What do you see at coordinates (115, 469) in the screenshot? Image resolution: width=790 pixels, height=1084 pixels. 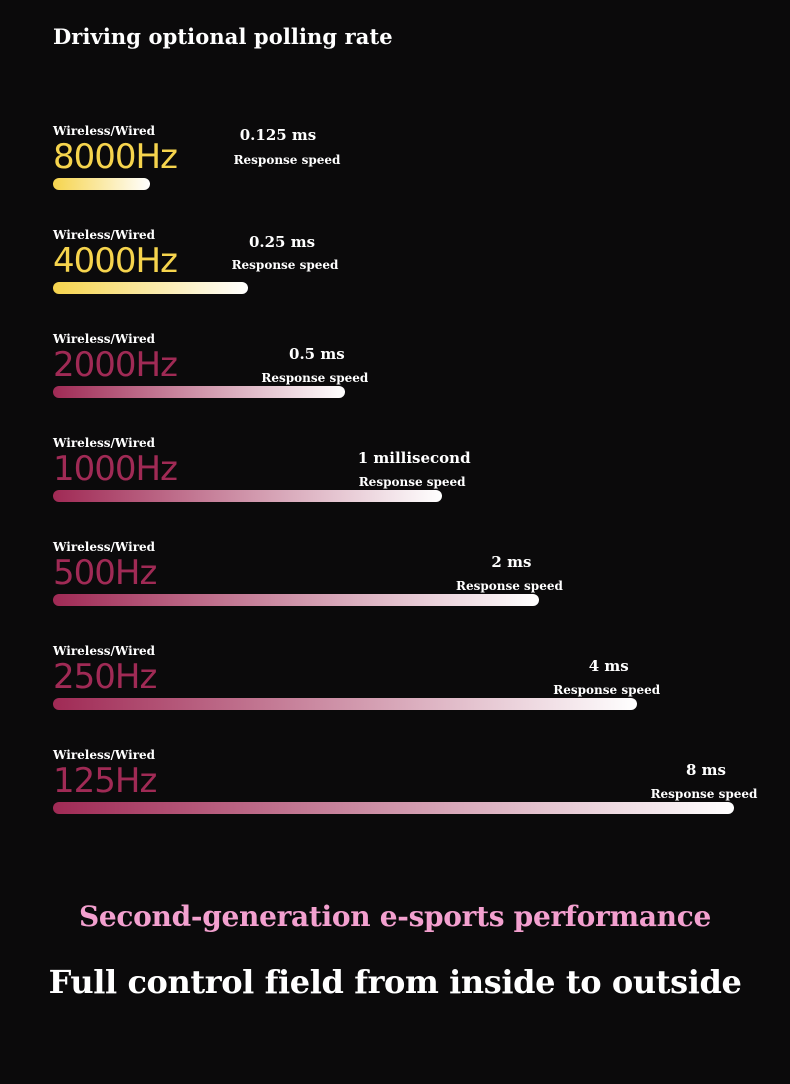 I see `polling-rate-label: 1000Hz` at bounding box center [115, 469].